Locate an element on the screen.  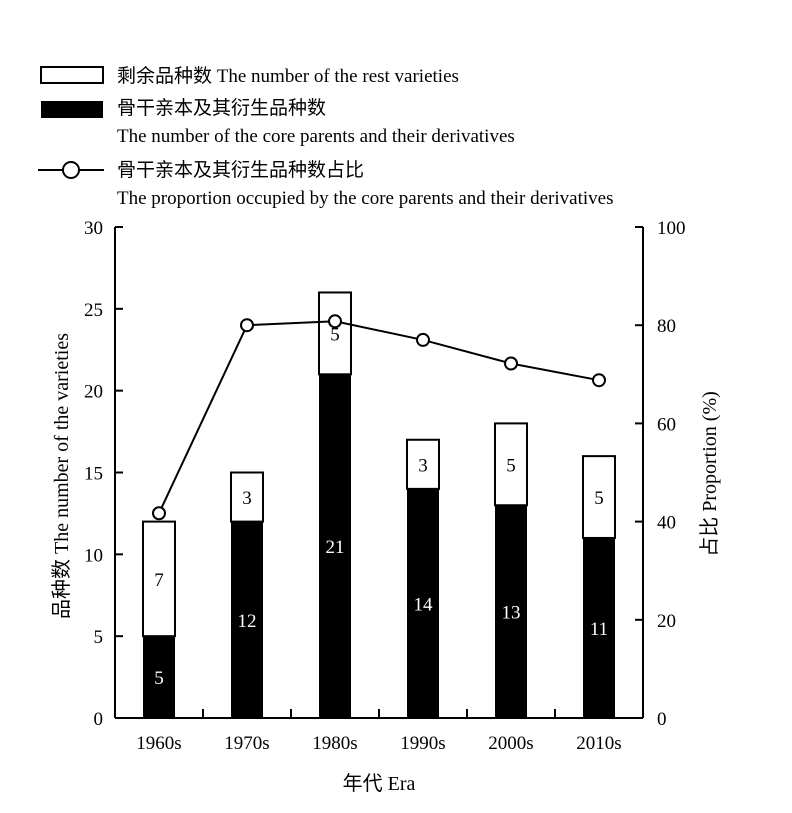
right-tick-label: 0 is located at coordinates (662, 719).